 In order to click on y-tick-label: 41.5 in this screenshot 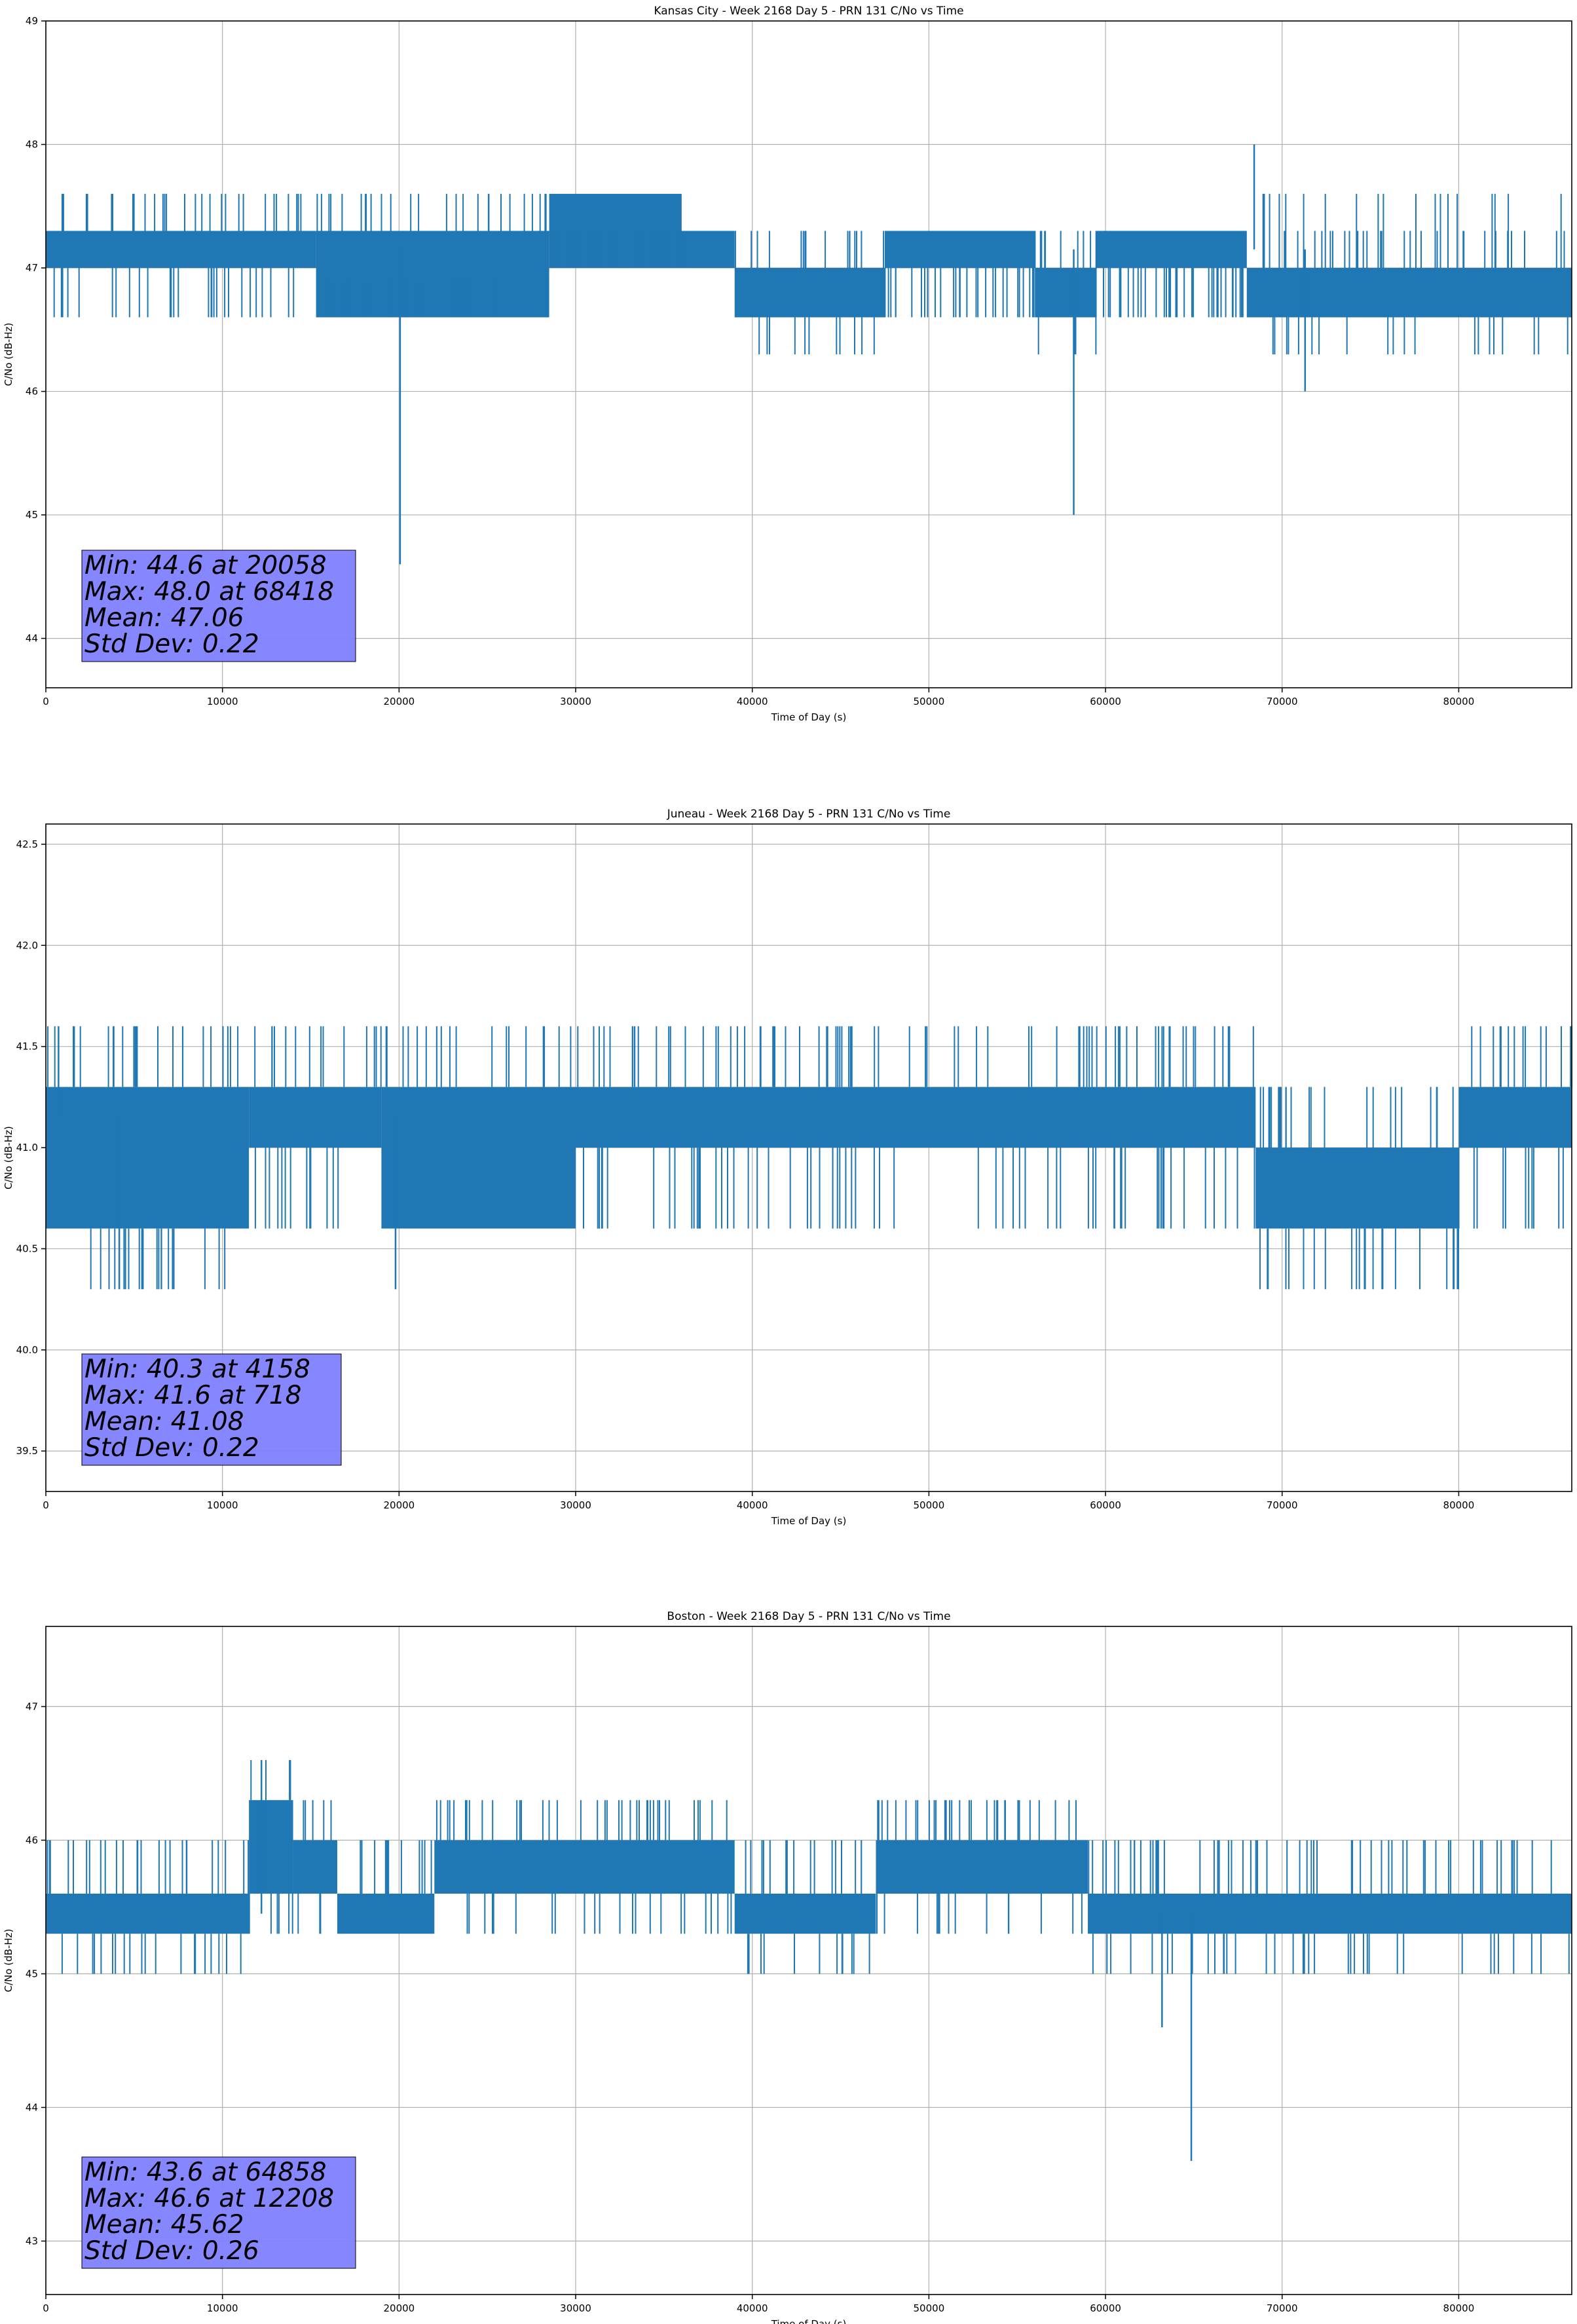, I will do `click(27, 1047)`.